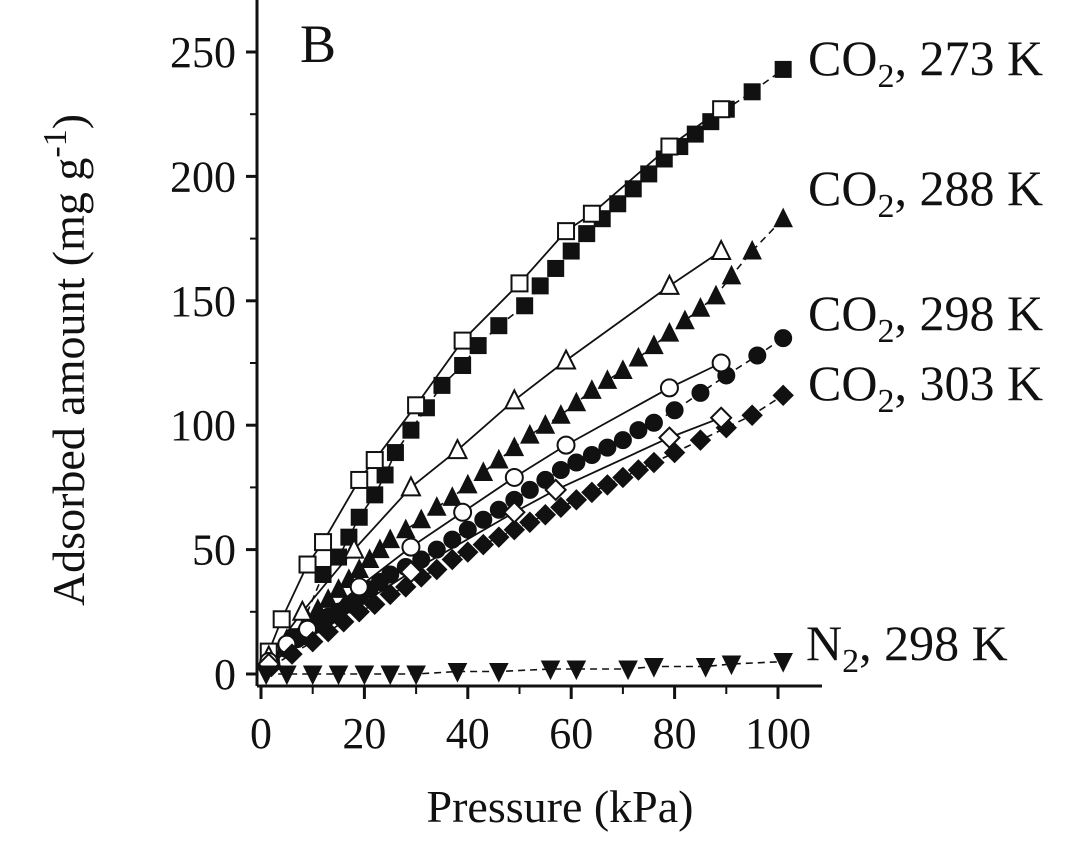 The image size is (1085, 843). I want to click on x-tick-label: 100, so click(778, 733).